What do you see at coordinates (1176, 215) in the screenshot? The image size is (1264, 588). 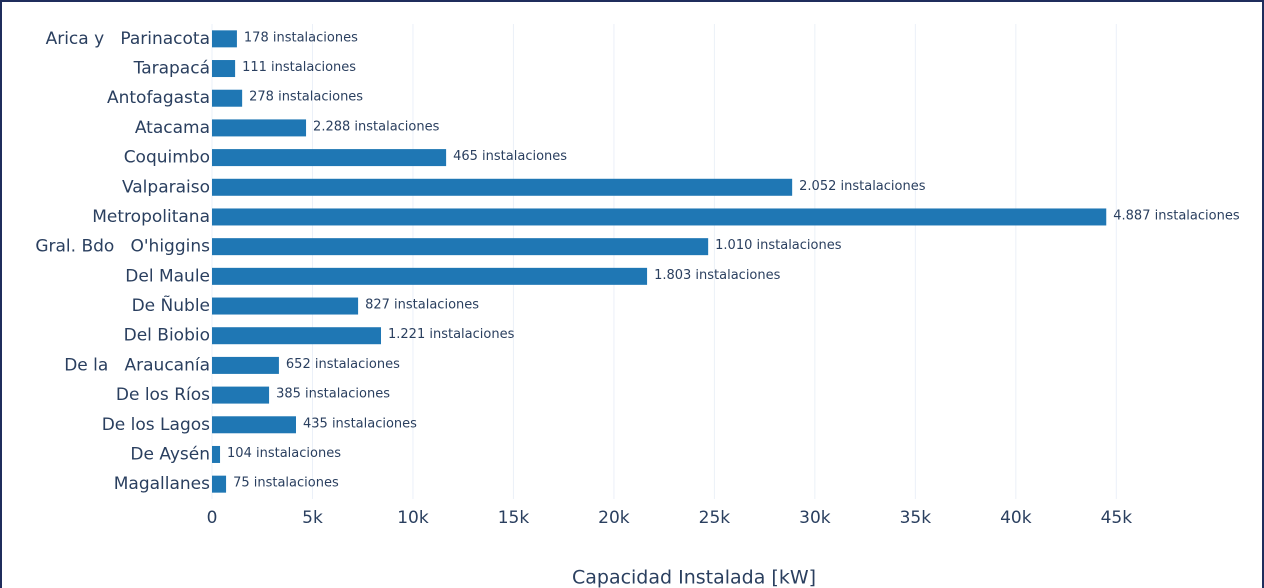 I see `data-annotation: 4.887 instalaciones` at bounding box center [1176, 215].